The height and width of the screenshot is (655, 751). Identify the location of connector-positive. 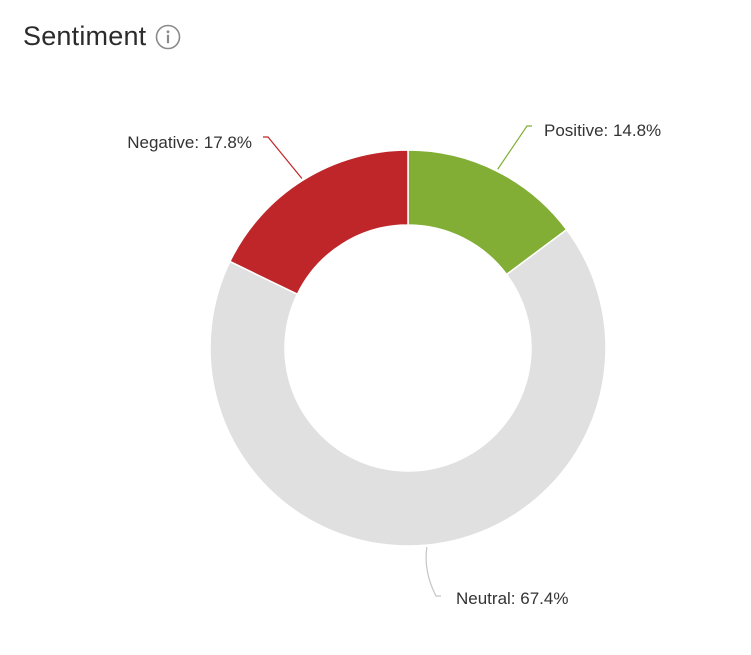
(514, 147).